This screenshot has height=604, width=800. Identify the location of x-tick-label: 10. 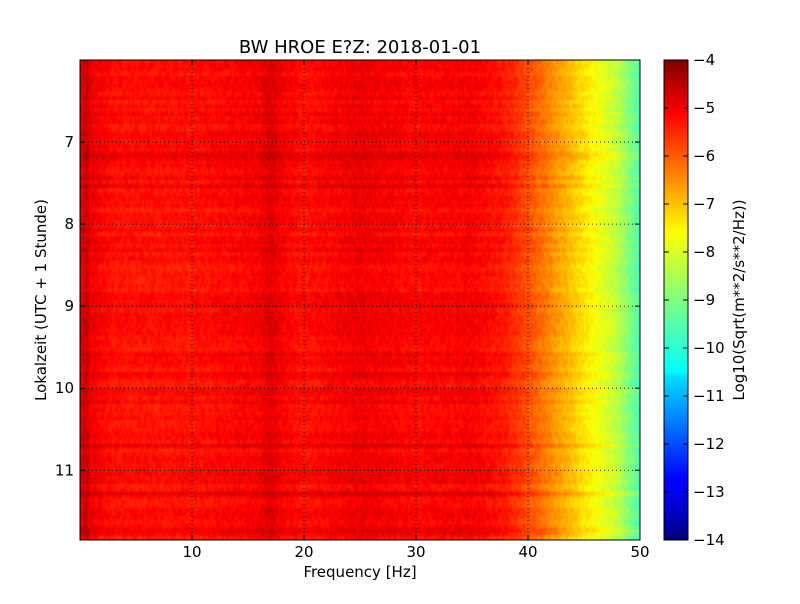
(191, 552).